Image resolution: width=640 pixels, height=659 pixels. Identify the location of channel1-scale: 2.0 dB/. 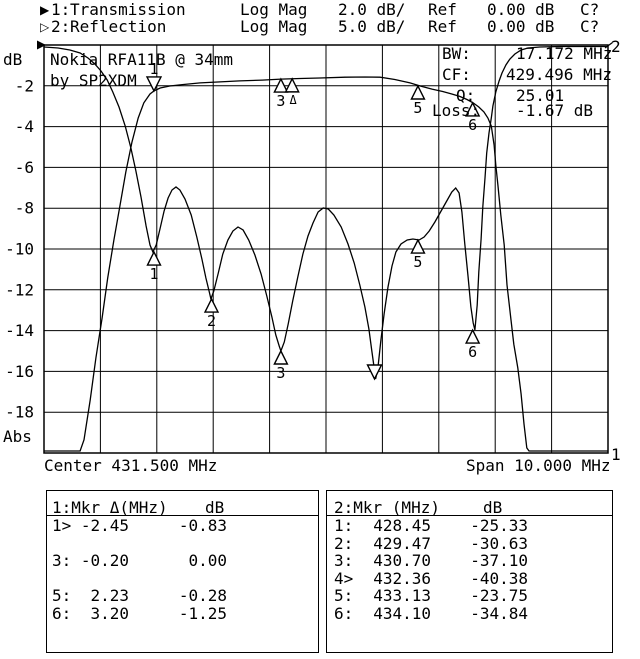
(372, 9).